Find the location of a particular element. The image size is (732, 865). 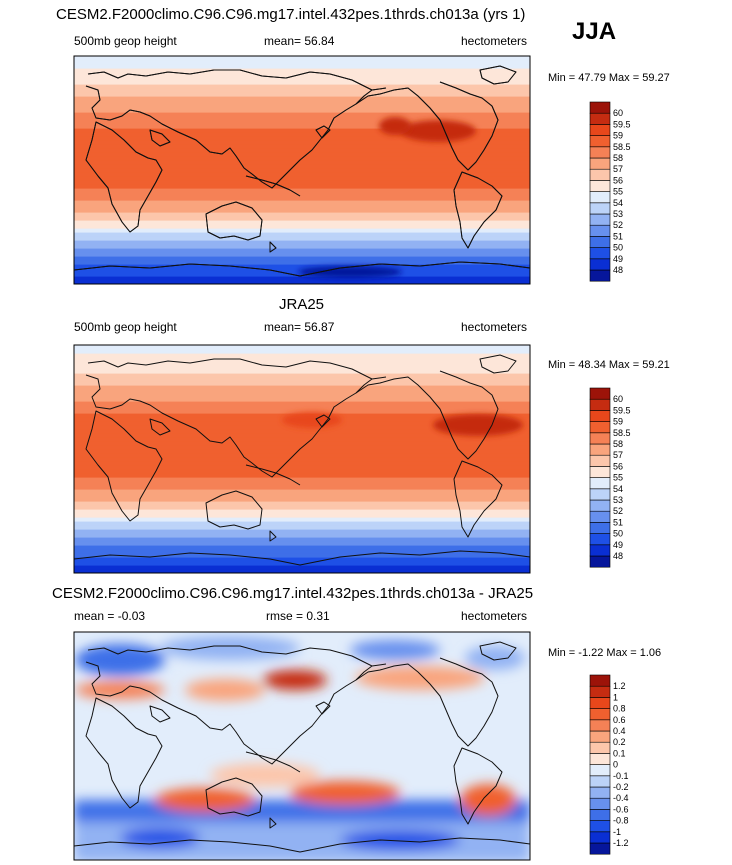

panel3-mean-label: mean = is located at coordinates (94, 616).